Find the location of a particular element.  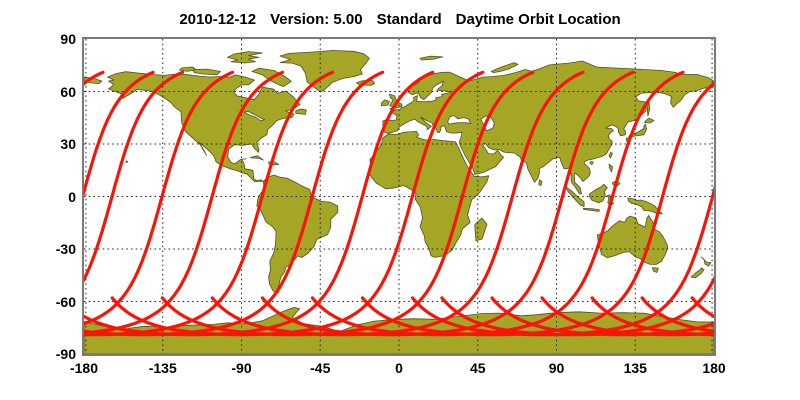

landmass-sumatra is located at coordinates (575, 197).